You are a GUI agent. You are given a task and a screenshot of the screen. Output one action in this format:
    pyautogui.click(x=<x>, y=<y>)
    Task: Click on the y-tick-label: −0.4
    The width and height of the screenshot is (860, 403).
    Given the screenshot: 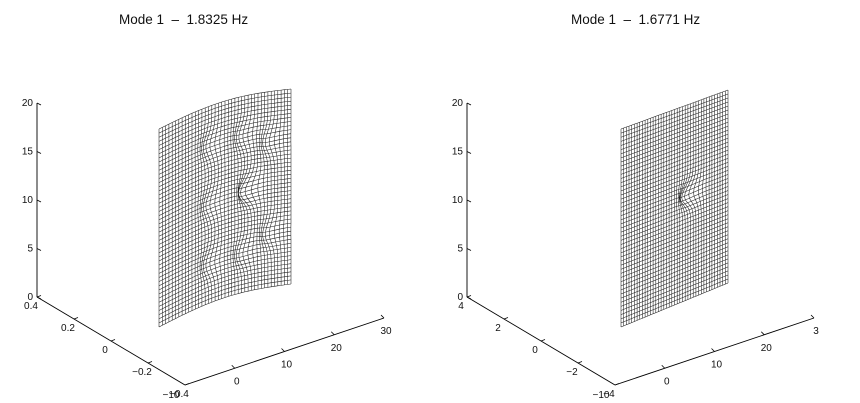 What is the action you would take?
    pyautogui.click(x=179, y=394)
    